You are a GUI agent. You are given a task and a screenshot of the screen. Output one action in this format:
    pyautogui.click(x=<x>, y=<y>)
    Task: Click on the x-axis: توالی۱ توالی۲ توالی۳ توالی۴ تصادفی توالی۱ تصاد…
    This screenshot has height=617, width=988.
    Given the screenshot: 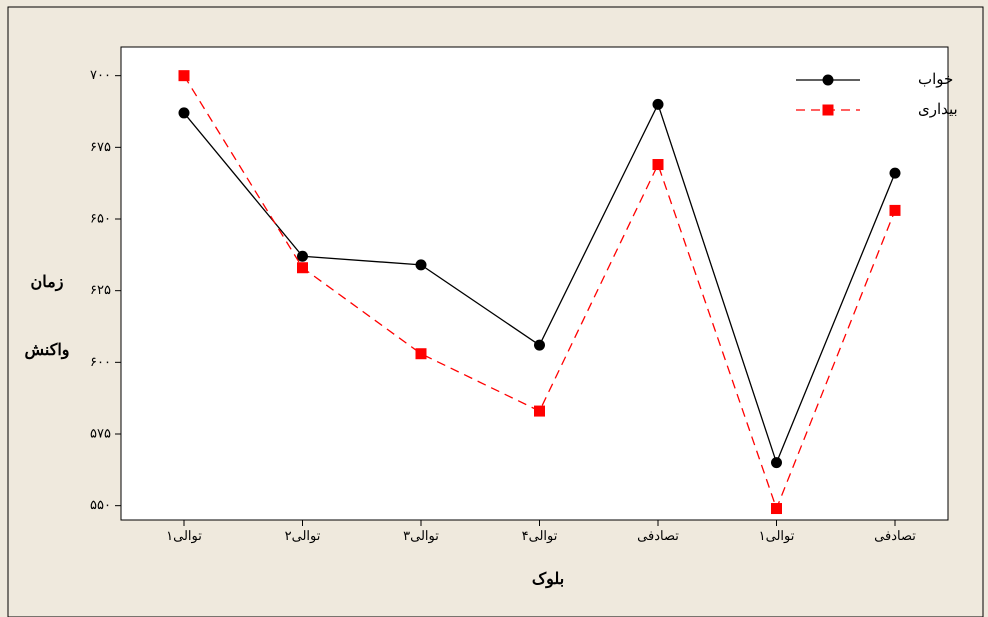 What is the action you would take?
    pyautogui.click(x=541, y=532)
    